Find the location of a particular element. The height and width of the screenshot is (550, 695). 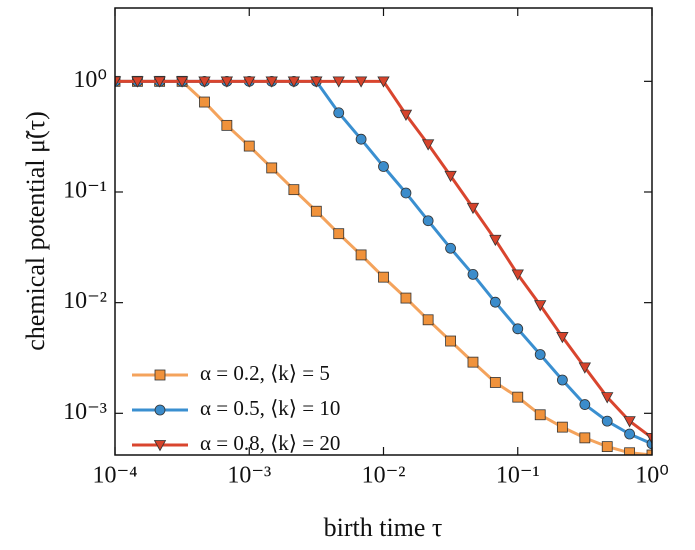

x-axis-label: birth time τ is located at coordinates (383, 527).